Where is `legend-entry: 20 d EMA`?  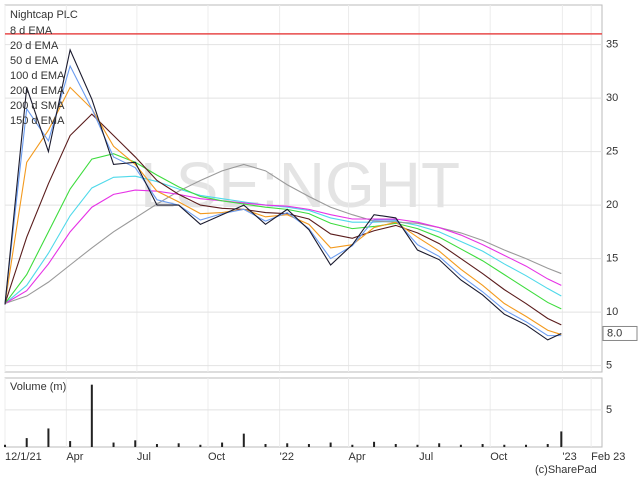 legend-entry: 20 d EMA is located at coordinates (34, 46).